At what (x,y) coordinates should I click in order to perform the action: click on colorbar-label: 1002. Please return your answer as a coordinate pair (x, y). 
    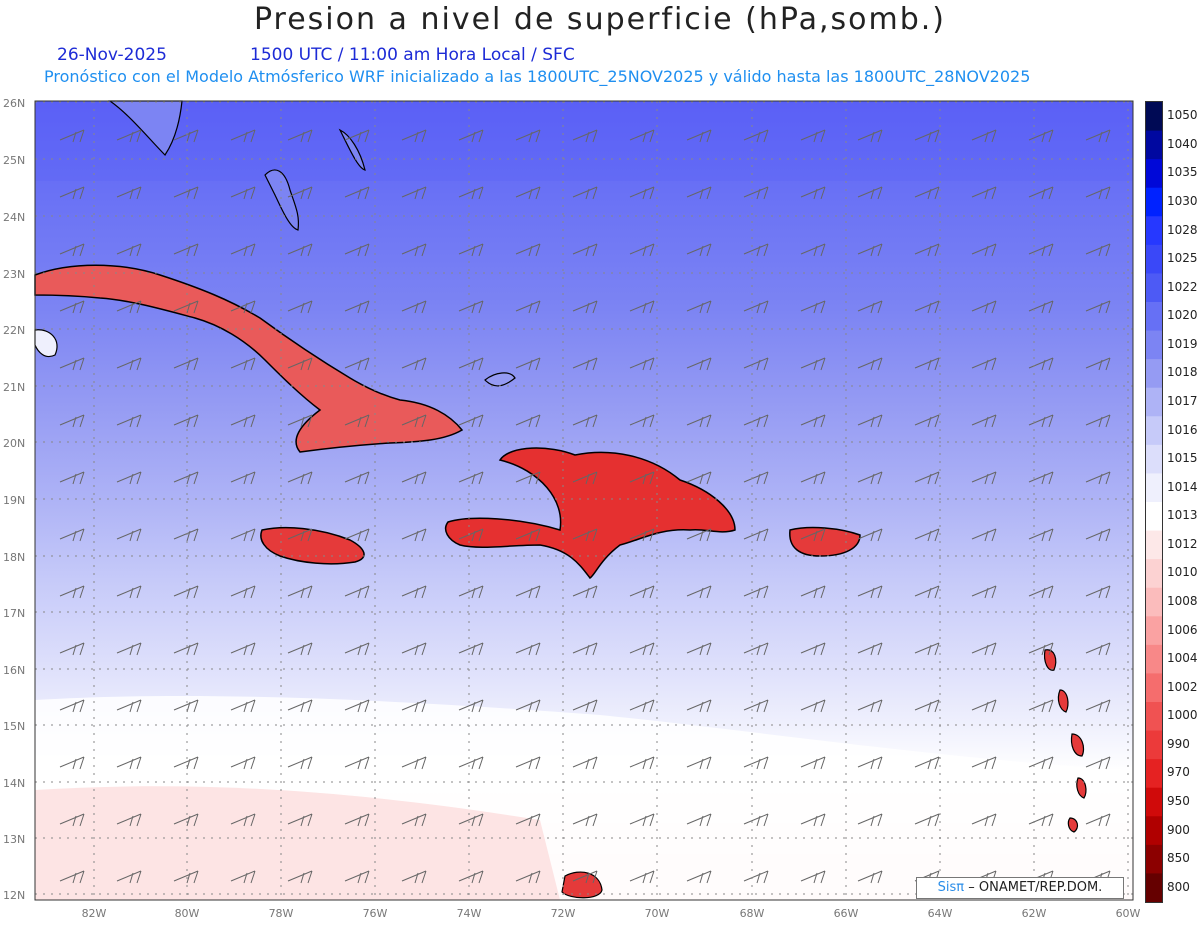
    Looking at the image, I should click on (1182, 686).